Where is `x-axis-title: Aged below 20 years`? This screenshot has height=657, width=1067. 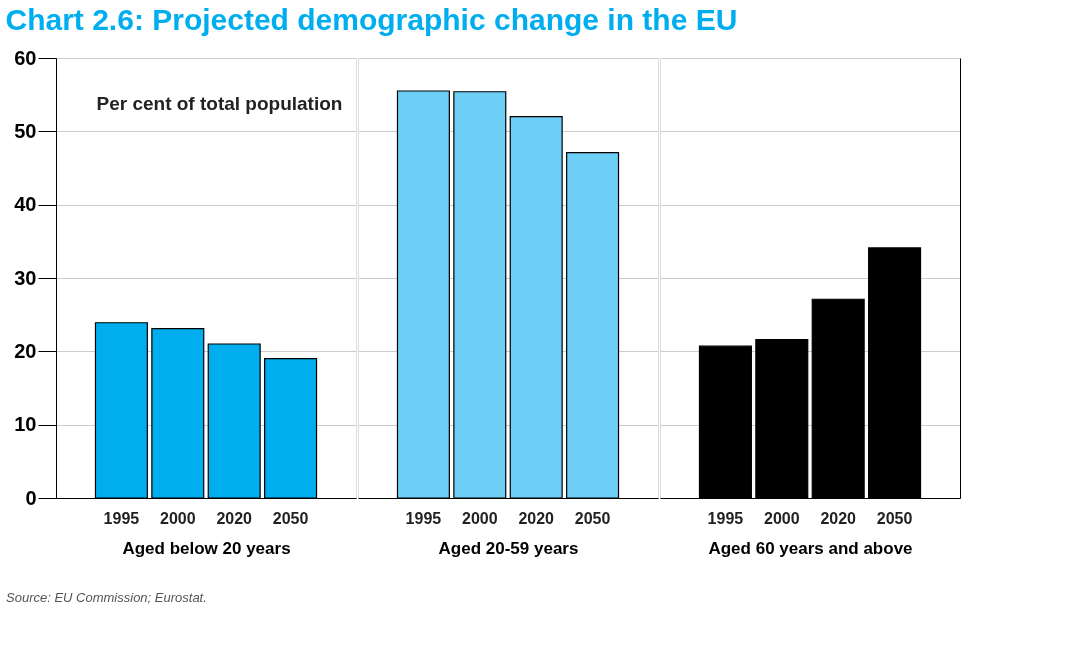 x-axis-title: Aged below 20 years is located at coordinates (206, 548).